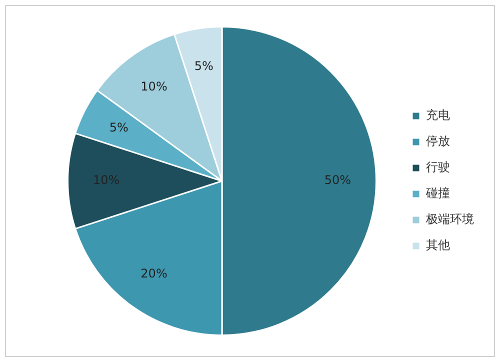 Image resolution: width=500 pixels, height=362 pixels. I want to click on data-label: 50%, so click(338, 180).